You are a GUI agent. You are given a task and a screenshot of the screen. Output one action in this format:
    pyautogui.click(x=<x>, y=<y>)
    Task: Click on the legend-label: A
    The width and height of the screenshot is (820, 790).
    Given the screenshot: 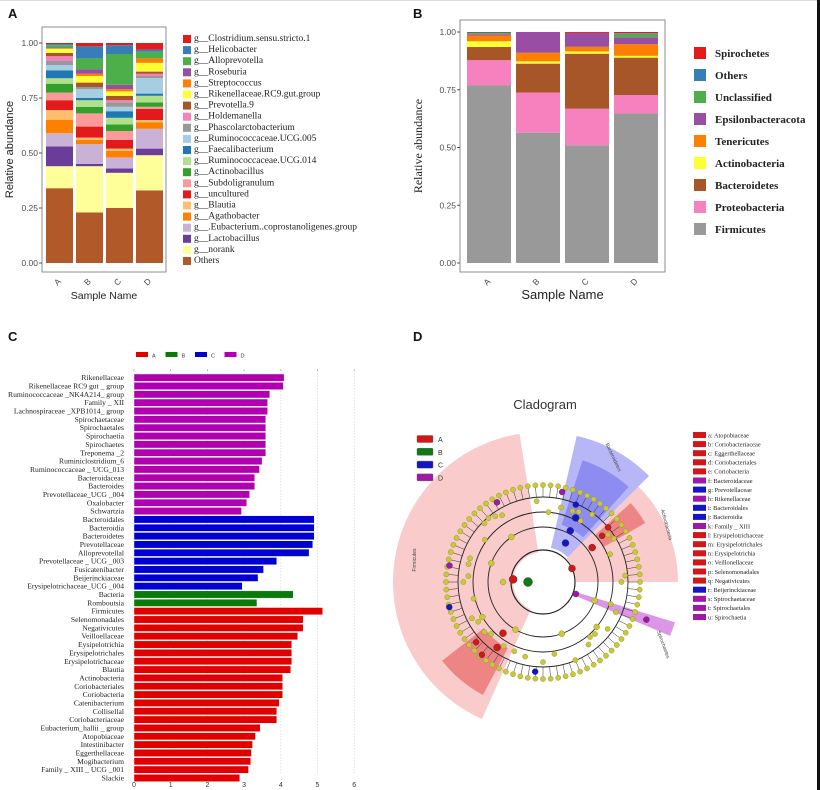 What is the action you would take?
    pyautogui.click(x=154, y=357)
    